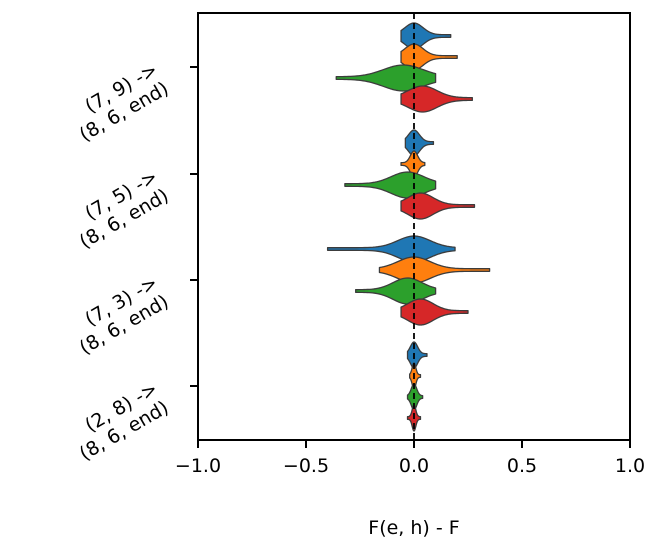 The width and height of the screenshot is (665, 554). I want to click on x-tick-label: −1.0, so click(198, 466).